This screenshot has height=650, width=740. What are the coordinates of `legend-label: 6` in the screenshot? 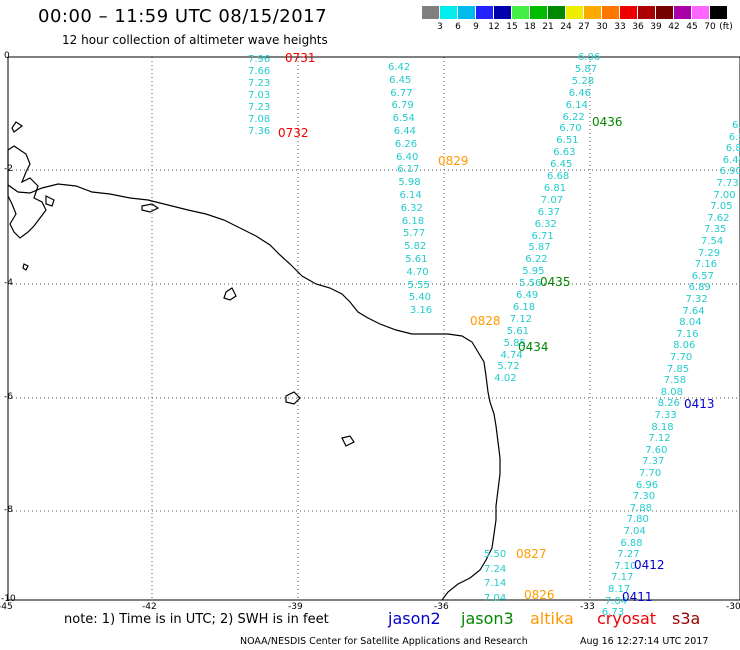 It's located at (458, 27).